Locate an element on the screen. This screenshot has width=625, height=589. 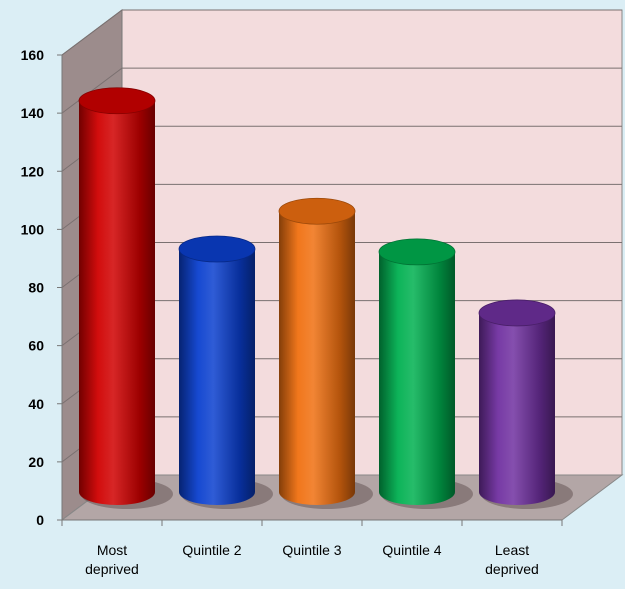
x-tick-label: Quintile 2 is located at coordinates (211, 550).